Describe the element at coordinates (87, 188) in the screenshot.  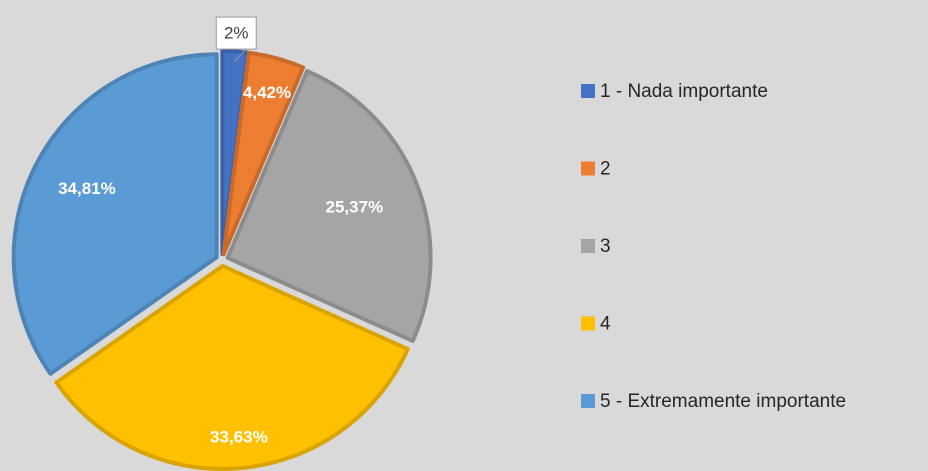
I see `data-label: 34,81%` at that location.